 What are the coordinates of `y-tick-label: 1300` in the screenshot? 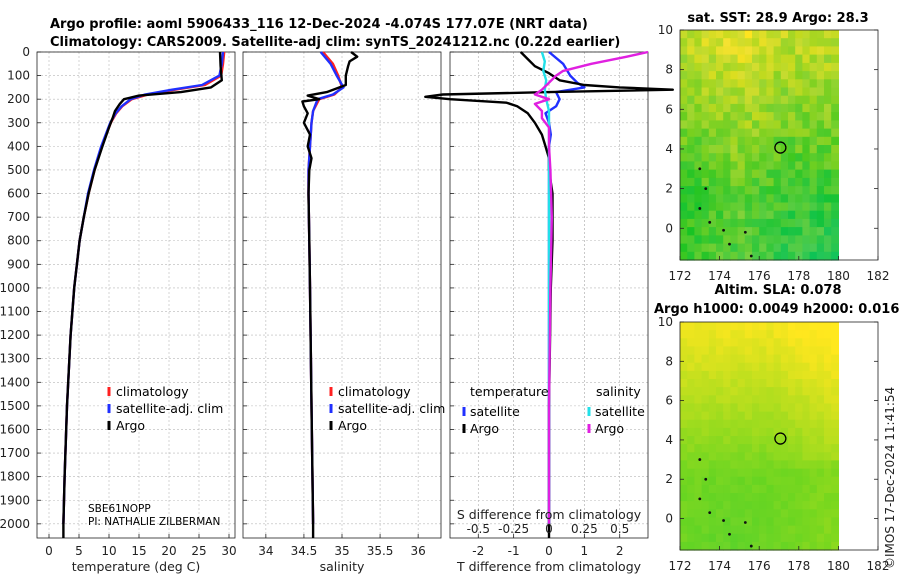 It's located at (15, 359).